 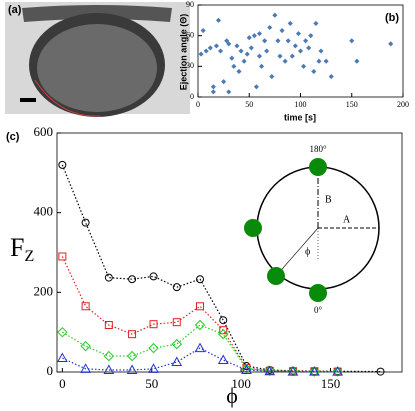 What do you see at coordinates (318, 149) in the screenshot?
I see `inset-label: 180°` at bounding box center [318, 149].